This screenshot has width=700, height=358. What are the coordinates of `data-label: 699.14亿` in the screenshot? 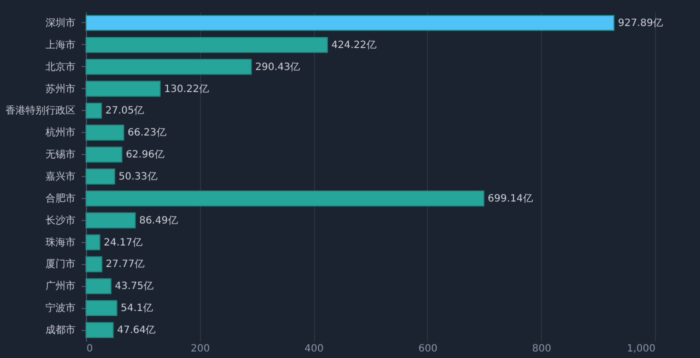 It's located at (510, 198).